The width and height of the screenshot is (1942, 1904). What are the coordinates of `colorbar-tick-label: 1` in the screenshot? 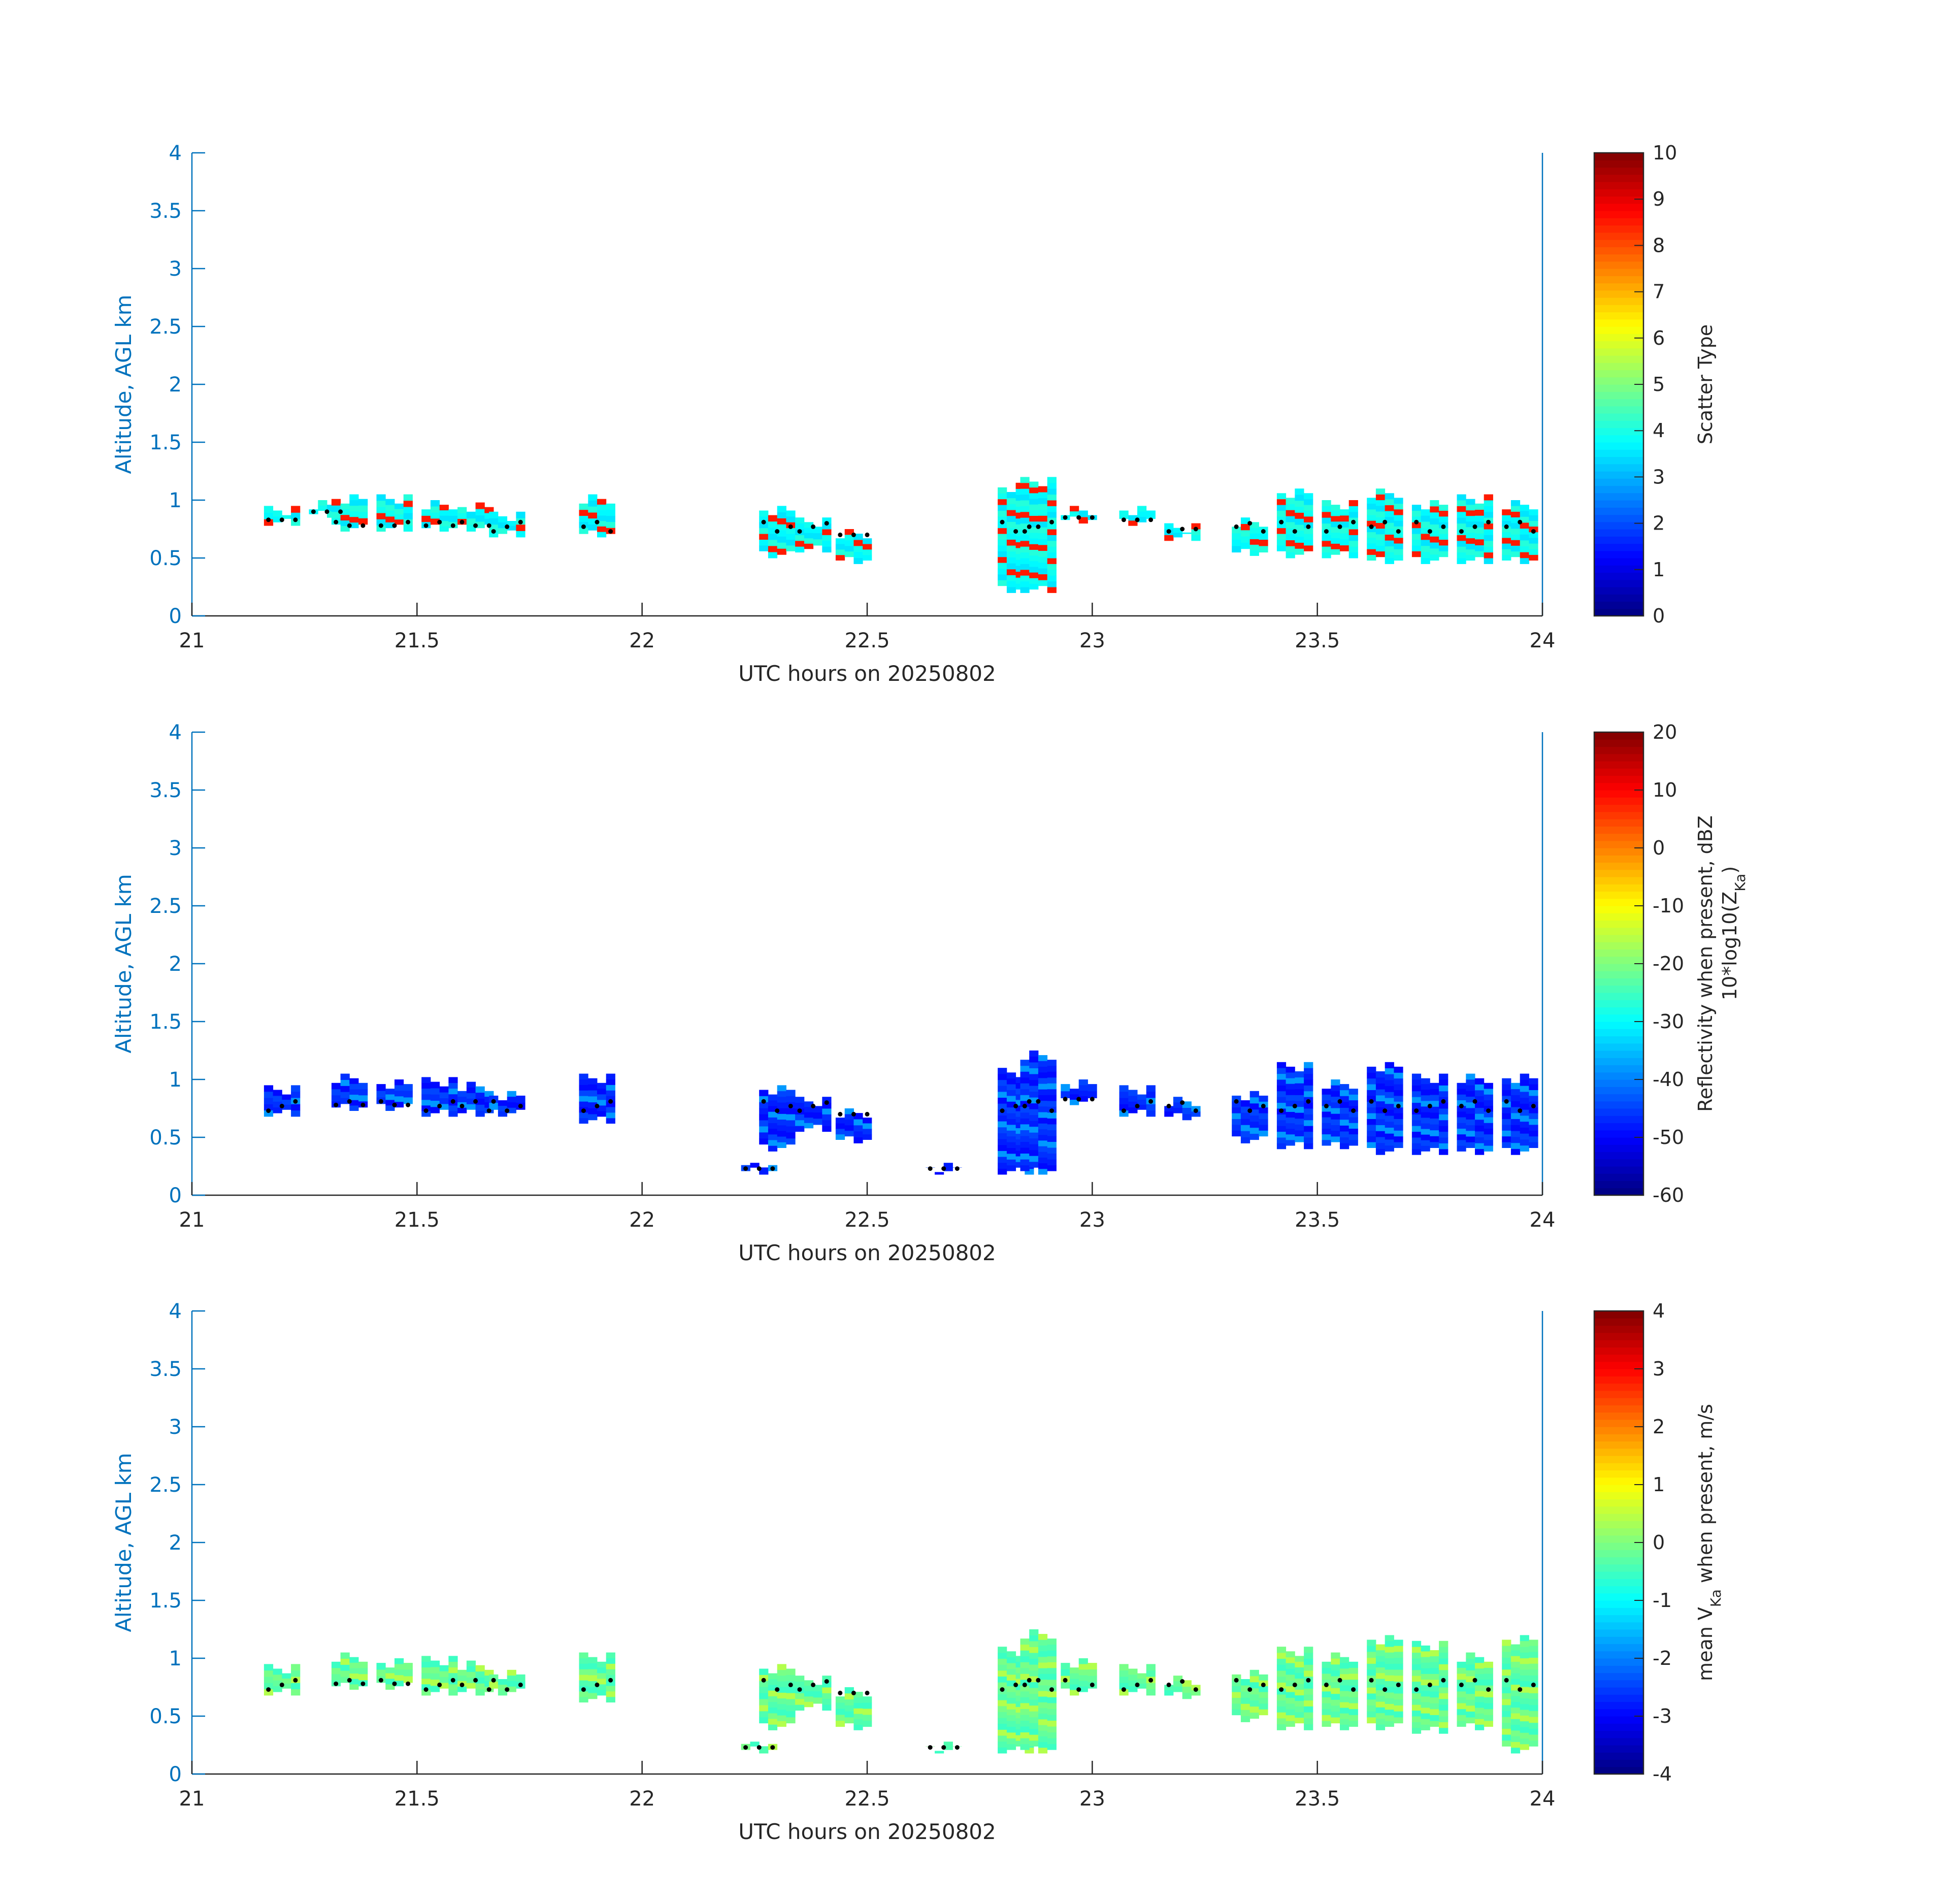 It's located at (1659, 570).